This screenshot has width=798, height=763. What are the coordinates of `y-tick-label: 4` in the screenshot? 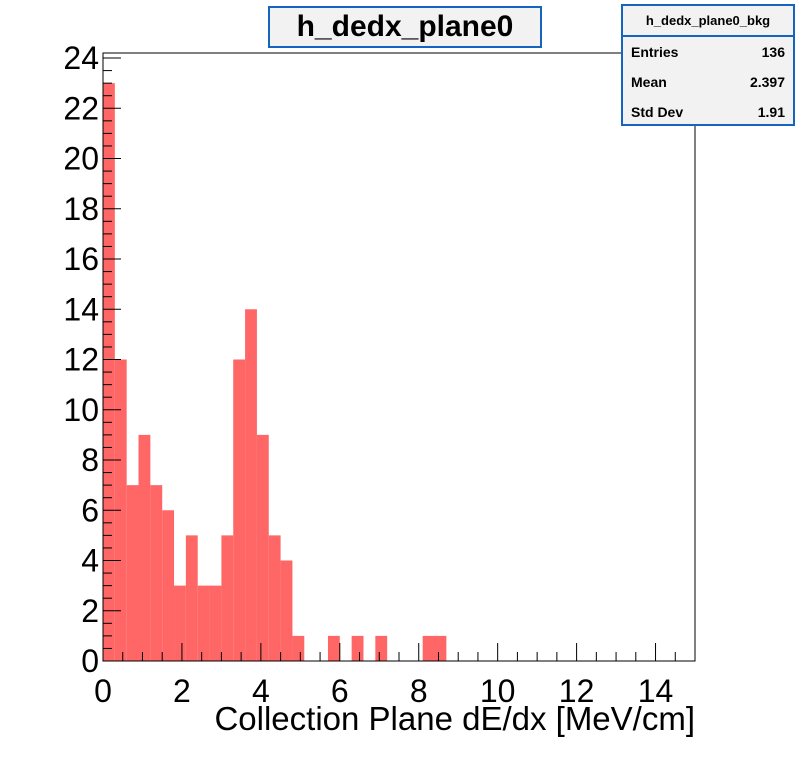 It's located at (90, 561).